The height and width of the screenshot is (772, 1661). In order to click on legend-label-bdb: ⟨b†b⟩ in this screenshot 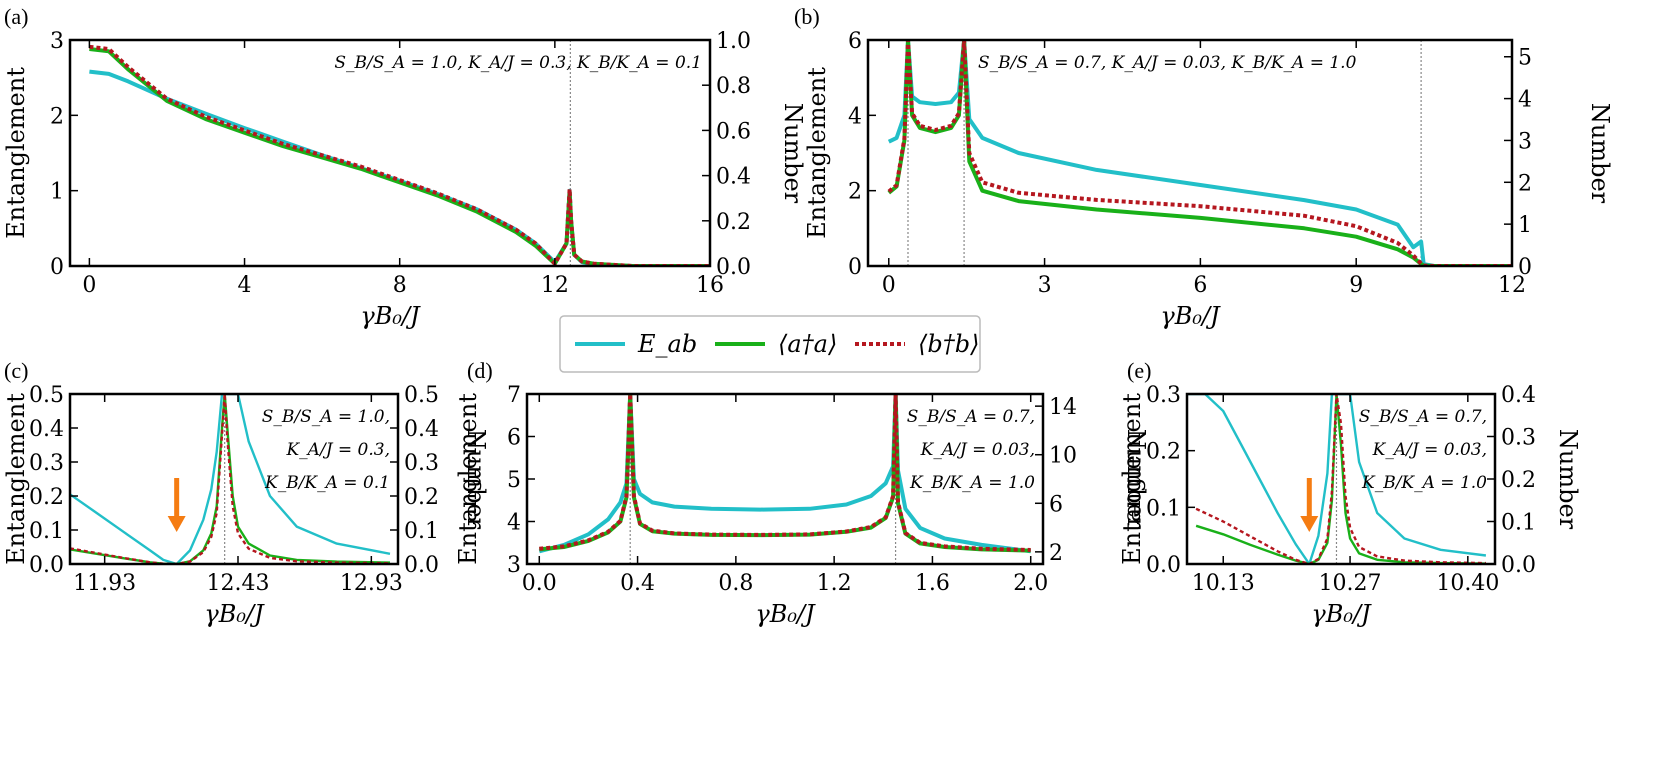, I will do `click(948, 344)`.